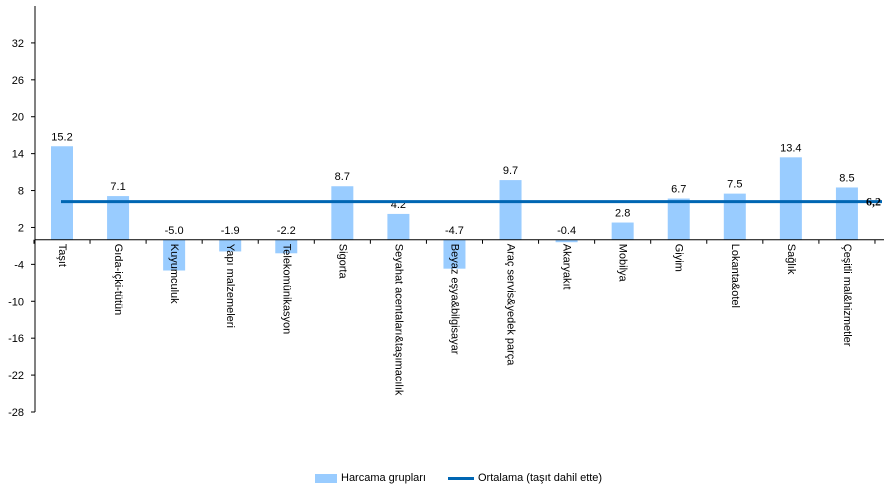  Describe the element at coordinates (678, 190) in the screenshot. I see `data-label: 6.7` at that location.